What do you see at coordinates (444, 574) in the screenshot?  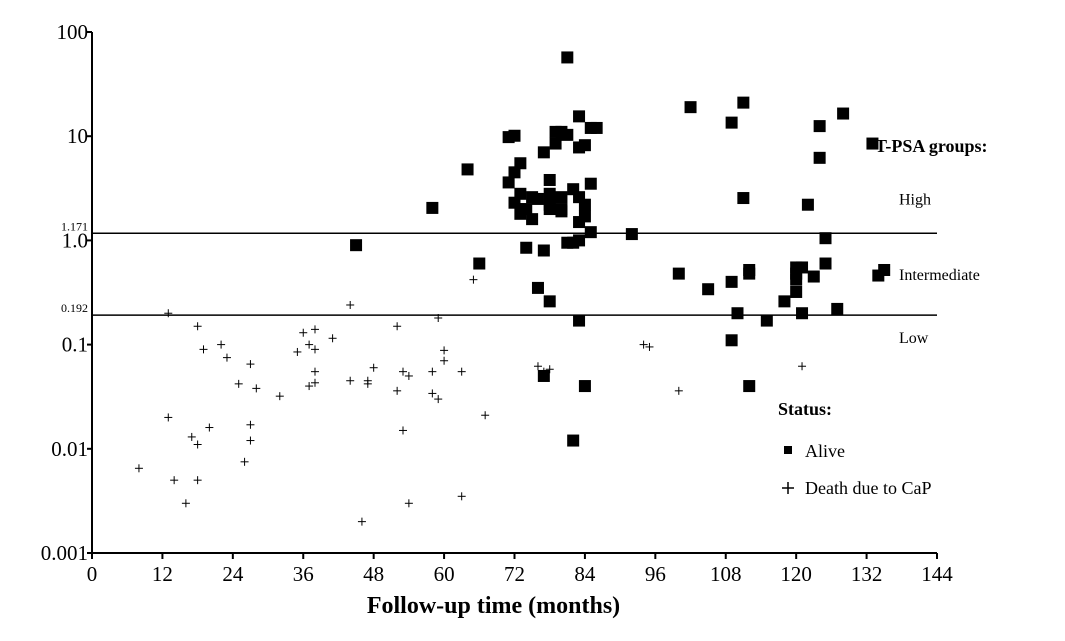 I see `x-tick-label: 60` at bounding box center [444, 574].